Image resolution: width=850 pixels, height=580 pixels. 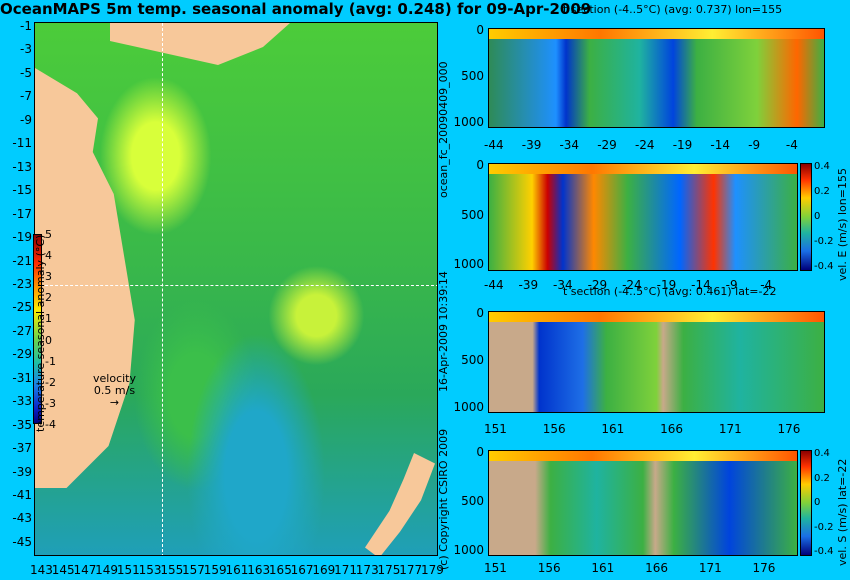 What do you see at coordinates (22, 330) in the screenshot?
I see `map-y-tick-label: -27` at bounding box center [22, 330].